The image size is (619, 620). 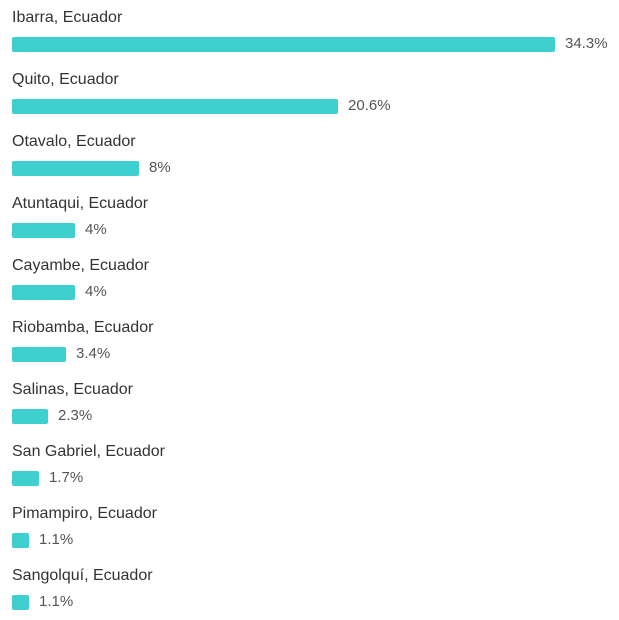 What do you see at coordinates (67, 17) in the screenshot?
I see `category-label: Ibarra, Ecuador` at bounding box center [67, 17].